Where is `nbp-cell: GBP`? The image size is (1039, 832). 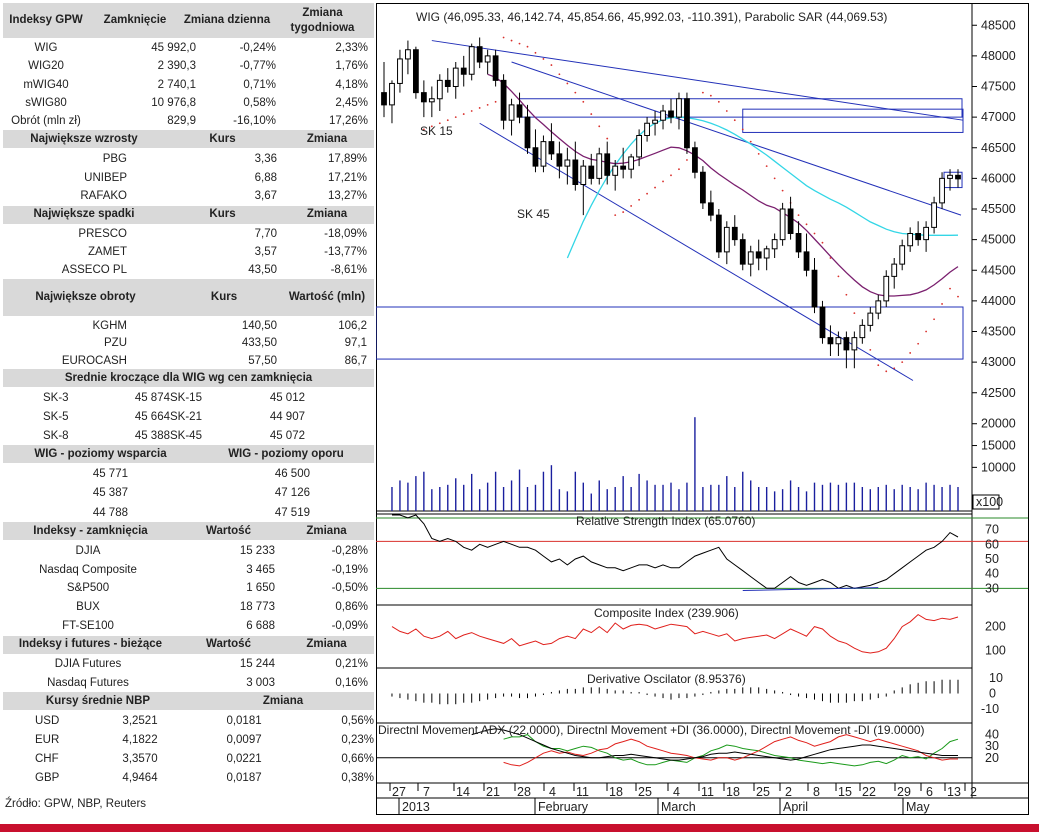 nbp-cell: GBP is located at coordinates (47, 777).